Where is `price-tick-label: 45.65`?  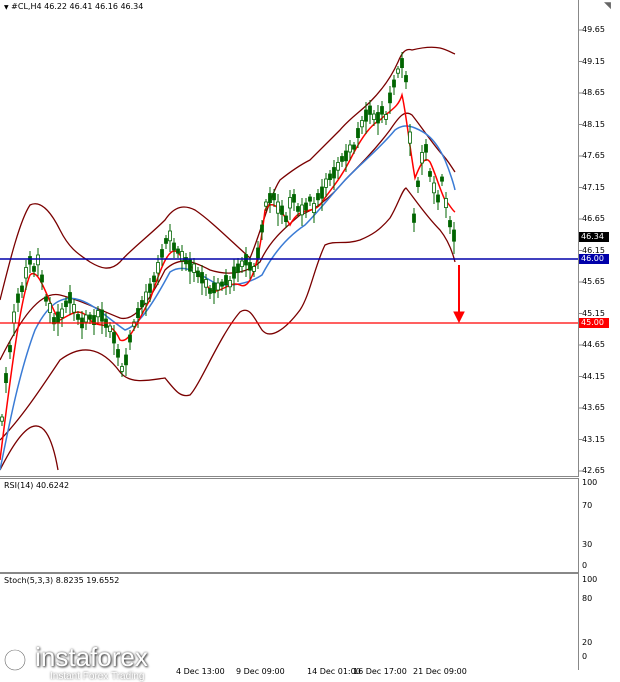 price-tick-label: 45.65 is located at coordinates (593, 281).